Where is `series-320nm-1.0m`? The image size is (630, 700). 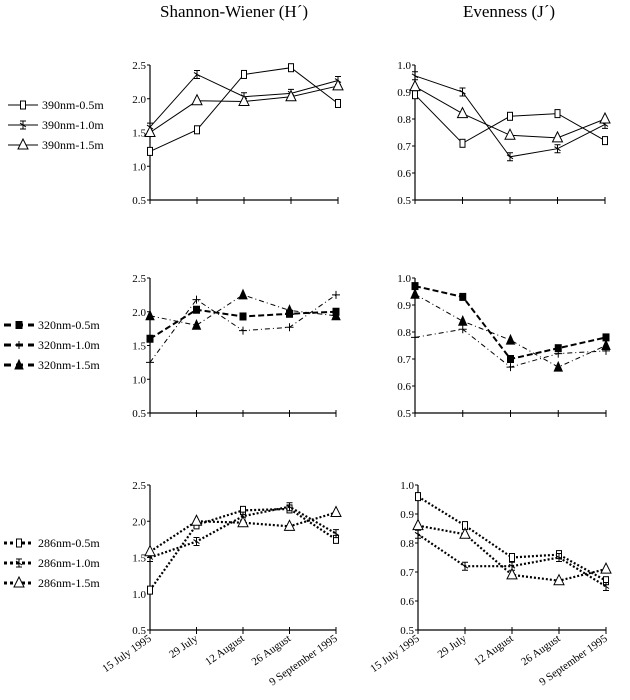 series-320nm-1.0m is located at coordinates (243, 328).